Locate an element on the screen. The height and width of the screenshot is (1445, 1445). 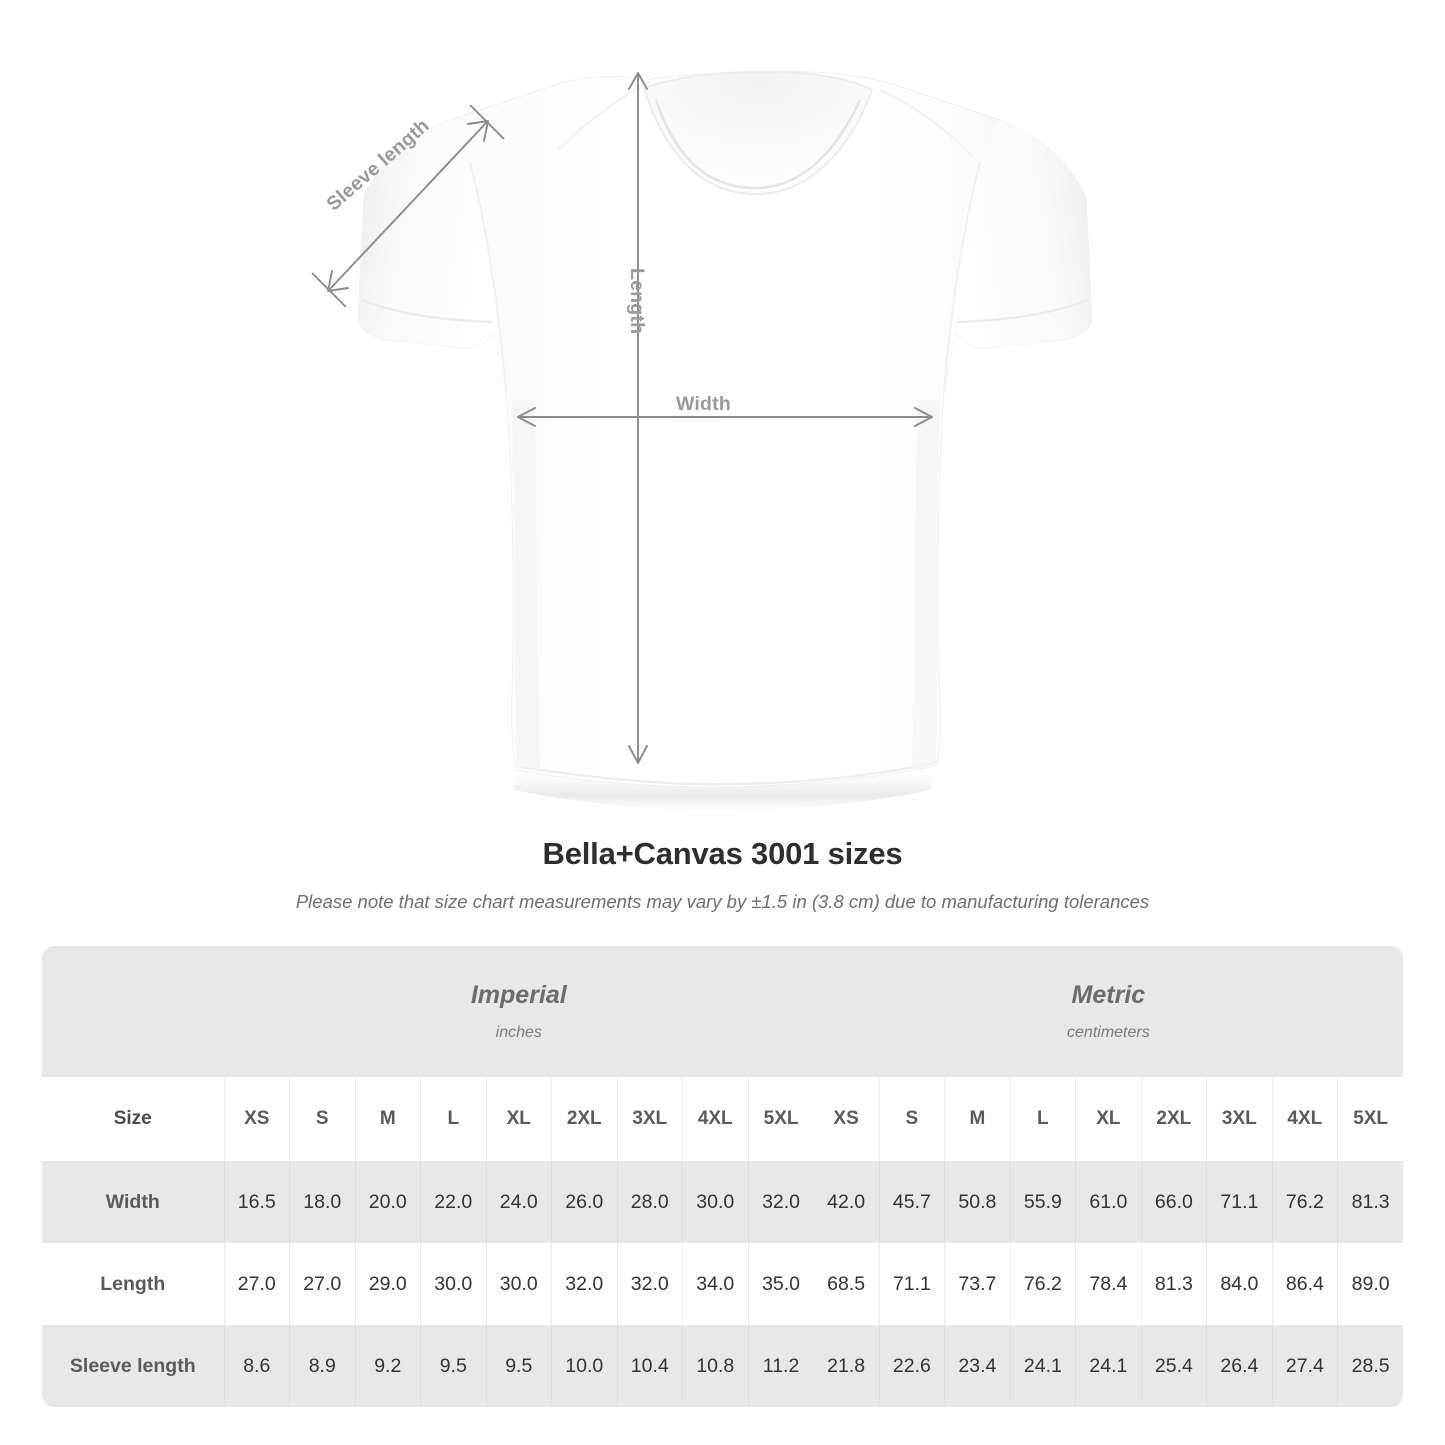
row-label-width: Width is located at coordinates (133, 1202).